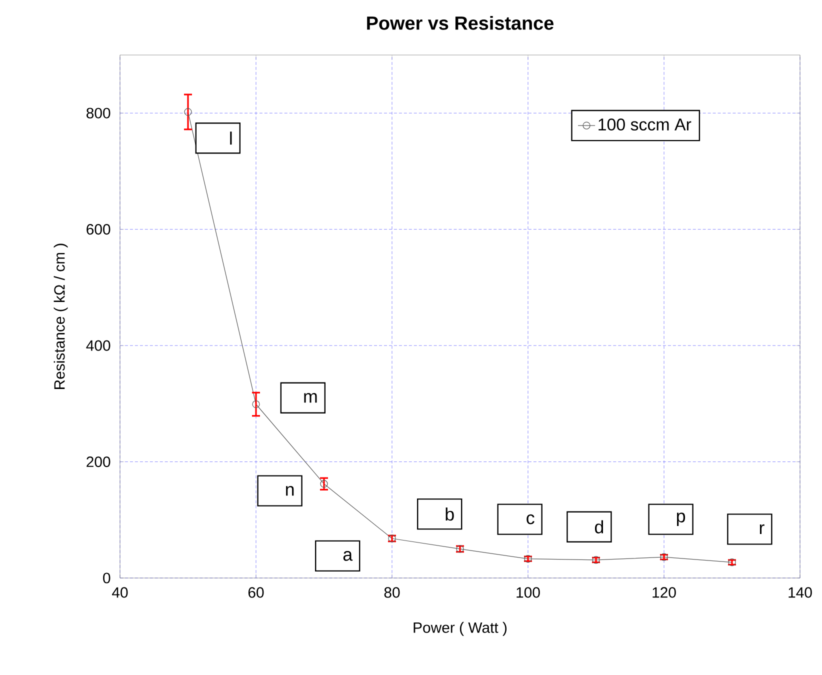 This screenshot has height=675, width=822. I want to click on chart-title: Power vs Resistance, so click(460, 23).